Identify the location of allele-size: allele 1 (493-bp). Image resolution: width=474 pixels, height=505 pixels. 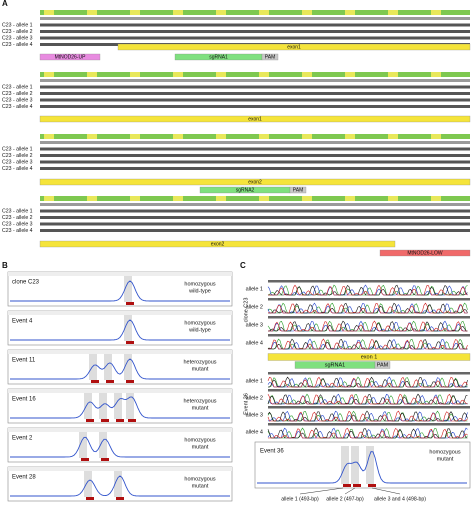
(300, 499).